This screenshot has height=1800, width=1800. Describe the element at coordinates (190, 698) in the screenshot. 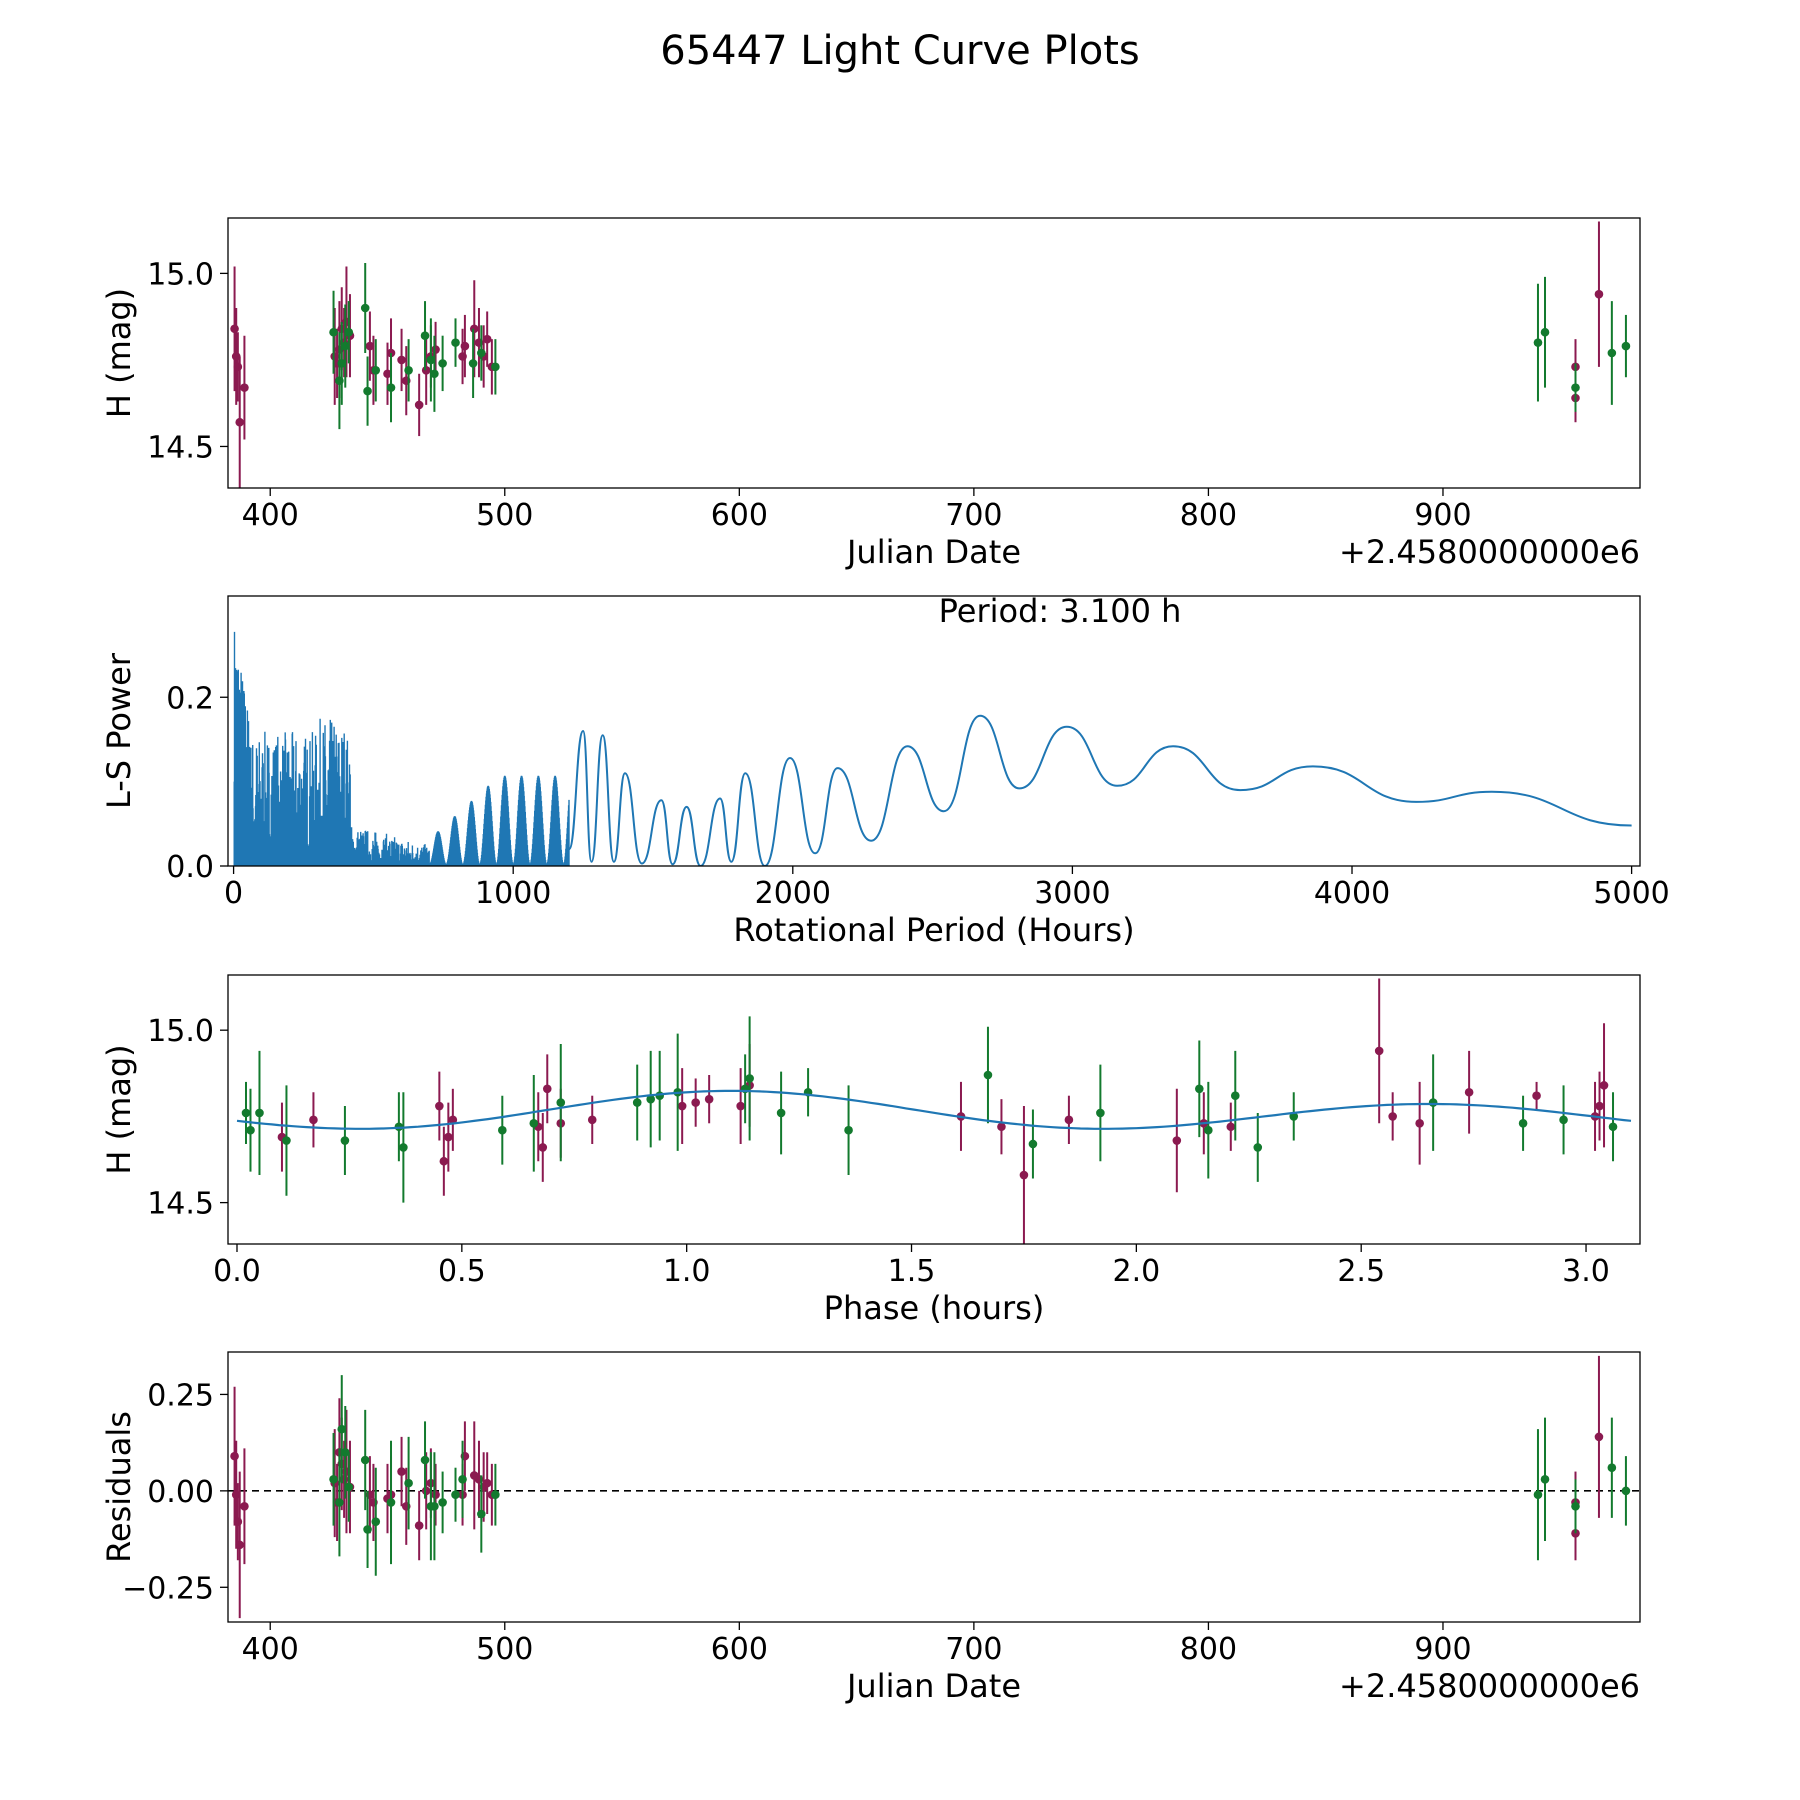

I see `y-tick-label: 0.2` at that location.